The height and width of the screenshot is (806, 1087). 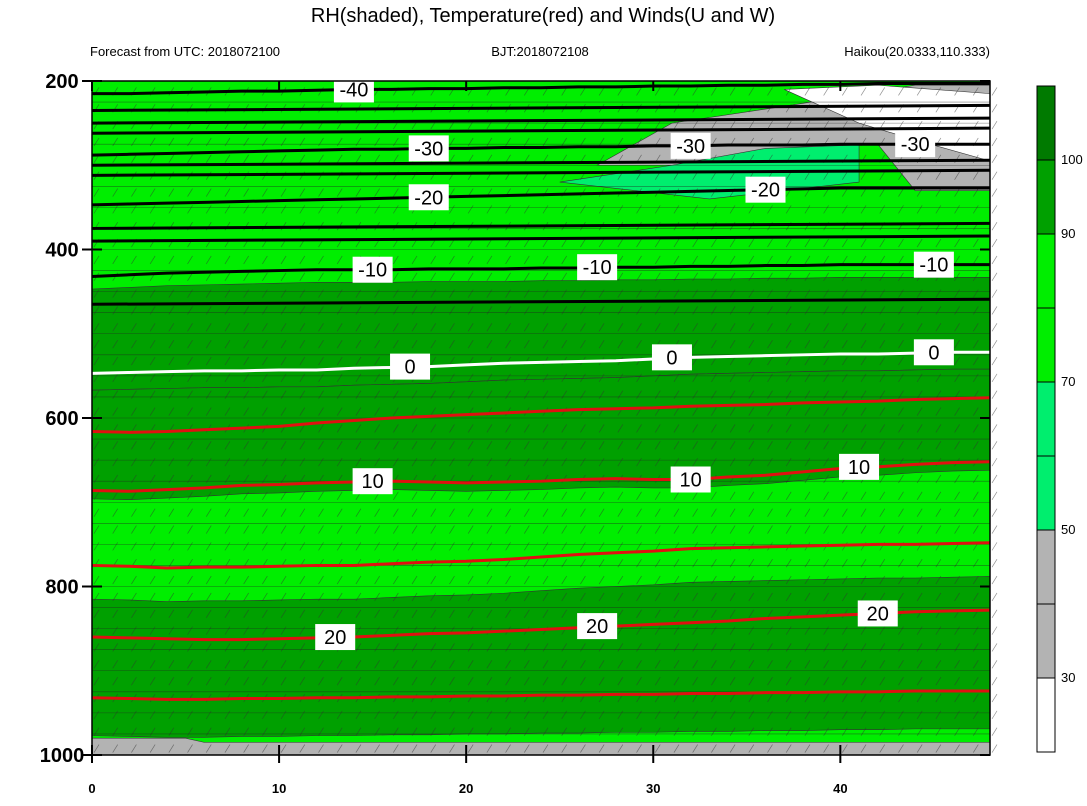 I want to click on colorbar-swatch, so click(x=1046, y=197).